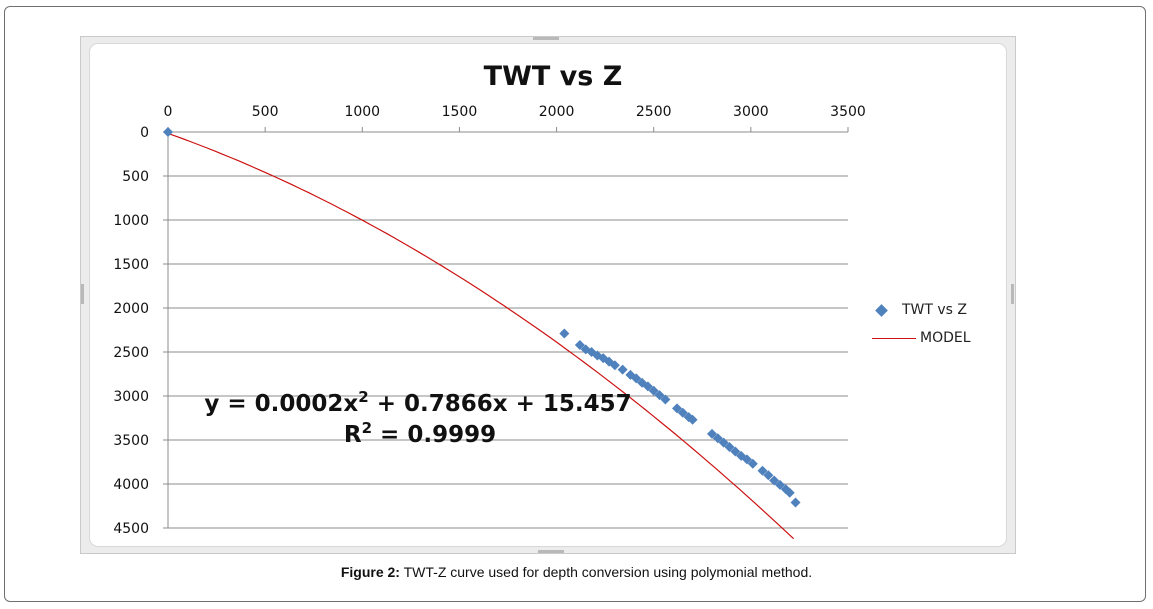 The image size is (1153, 609). What do you see at coordinates (848, 112) in the screenshot?
I see `x-tick-label: 3500` at bounding box center [848, 112].